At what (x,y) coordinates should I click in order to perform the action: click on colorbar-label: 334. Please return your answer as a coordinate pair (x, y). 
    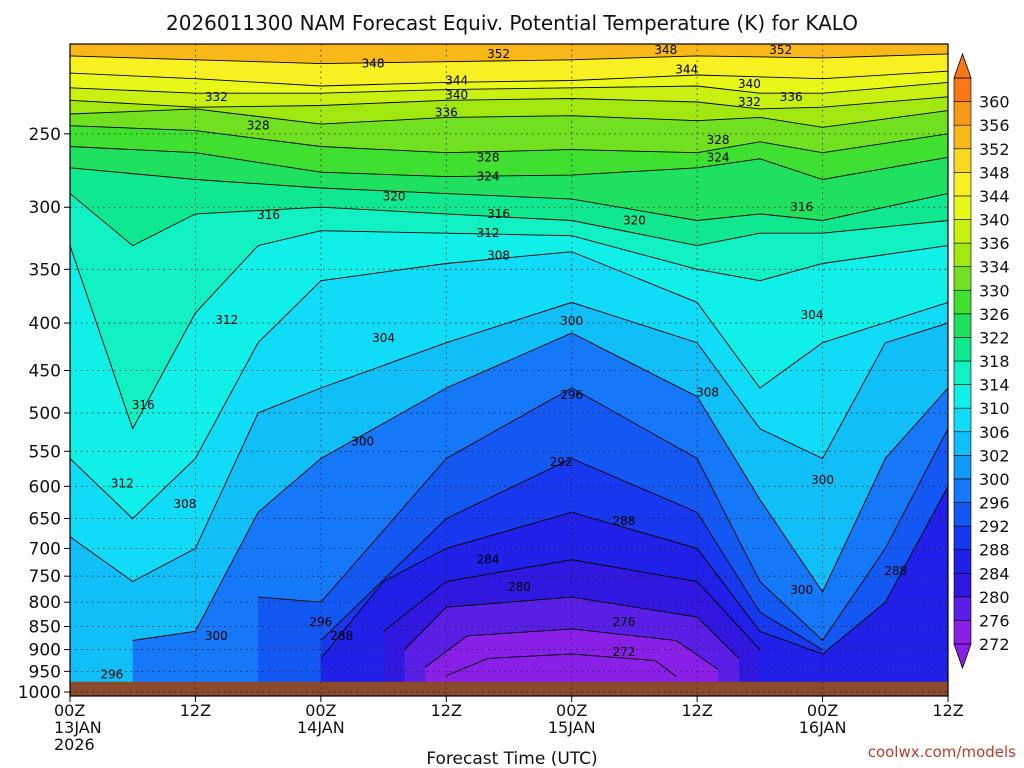
    Looking at the image, I should click on (994, 267).